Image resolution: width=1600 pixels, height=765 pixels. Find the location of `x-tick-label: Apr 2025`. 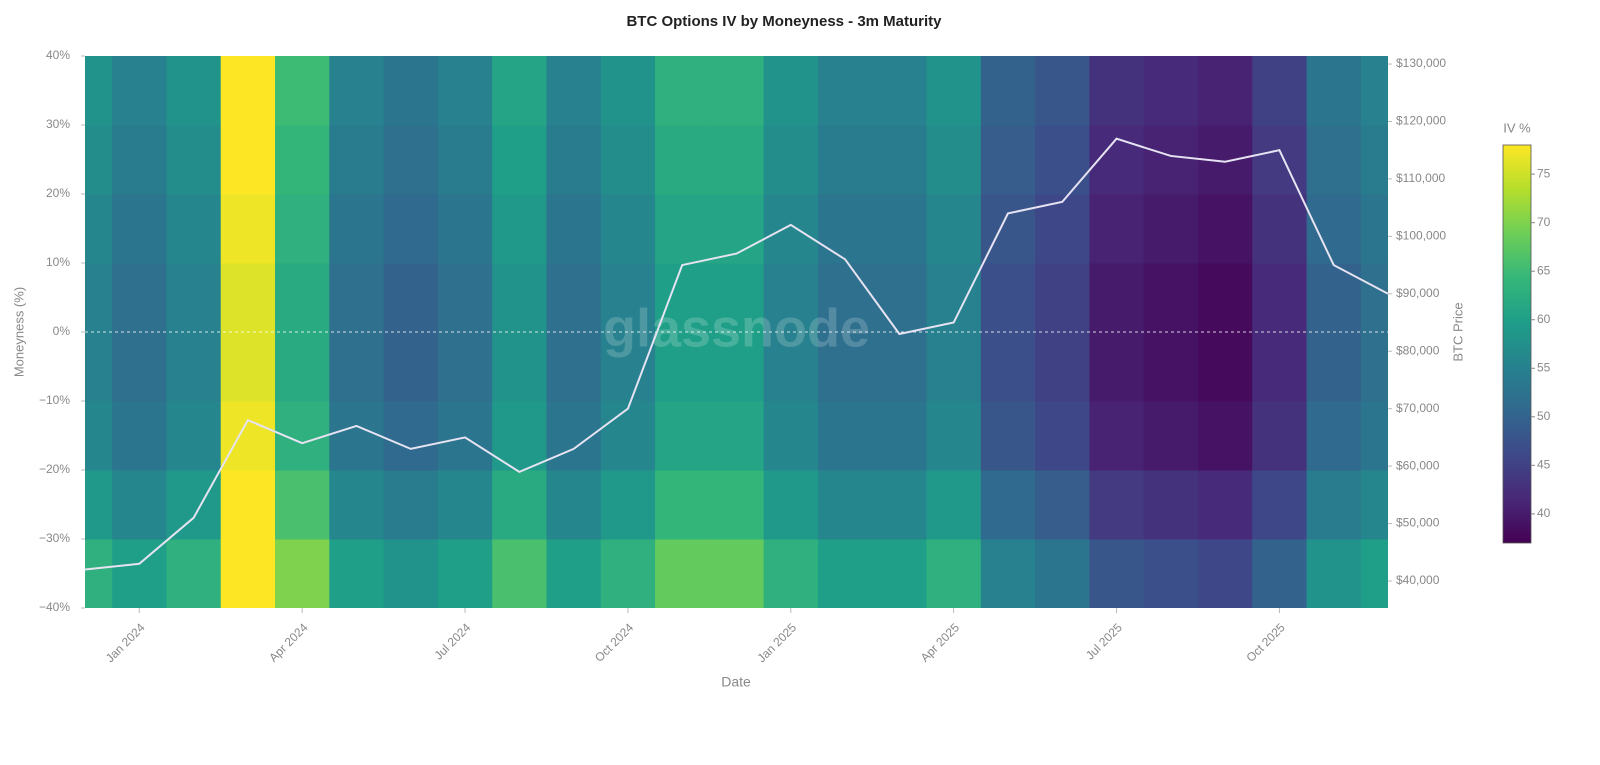

x-tick-label: Apr 2025 is located at coordinates (940, 642).